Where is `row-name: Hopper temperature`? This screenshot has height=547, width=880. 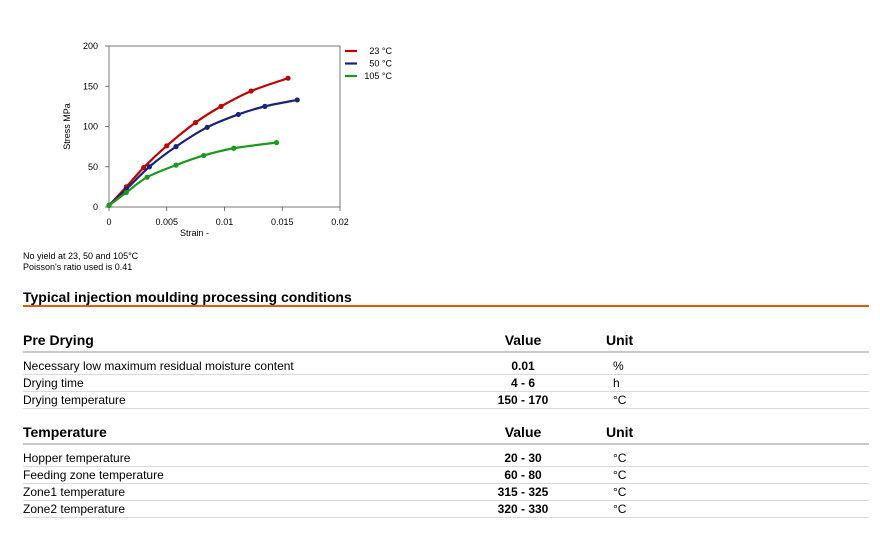
row-name: Hopper temperature is located at coordinates (77, 458).